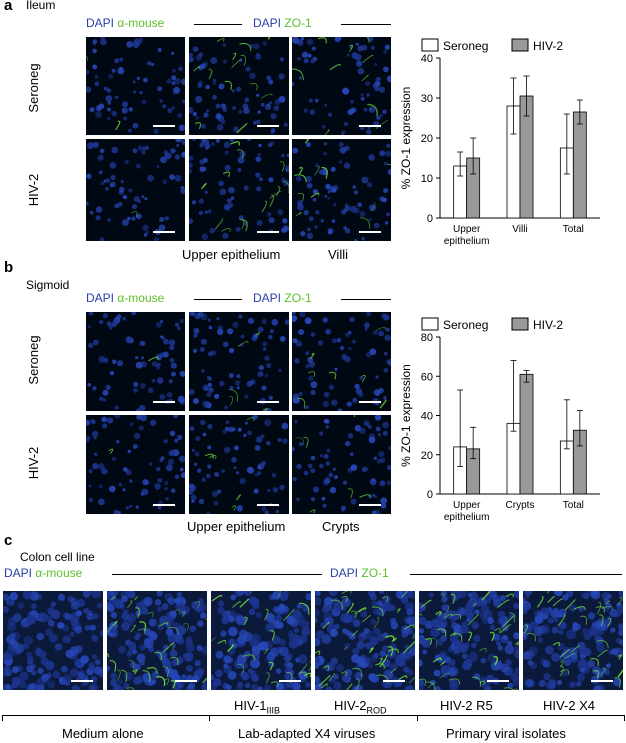  What do you see at coordinates (218, 24) in the screenshot?
I see `panel-a-stain-line-left` at bounding box center [218, 24].